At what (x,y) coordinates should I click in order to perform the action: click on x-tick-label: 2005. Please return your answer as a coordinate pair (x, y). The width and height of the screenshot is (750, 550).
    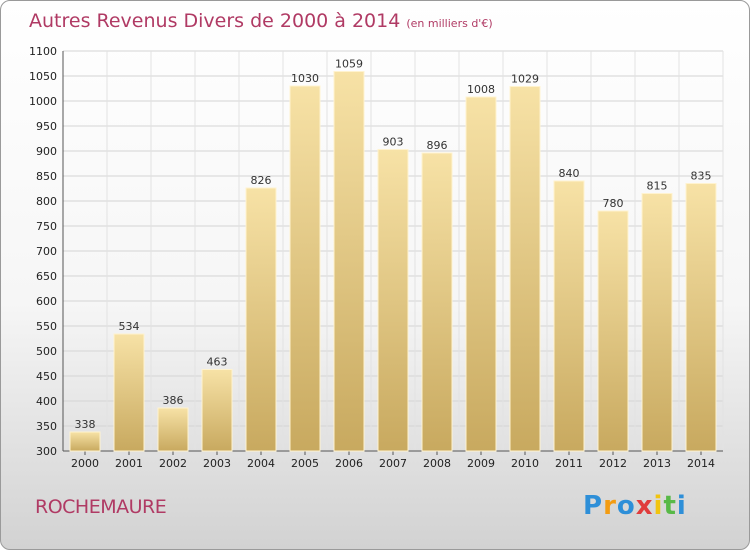
    Looking at the image, I should click on (305, 463).